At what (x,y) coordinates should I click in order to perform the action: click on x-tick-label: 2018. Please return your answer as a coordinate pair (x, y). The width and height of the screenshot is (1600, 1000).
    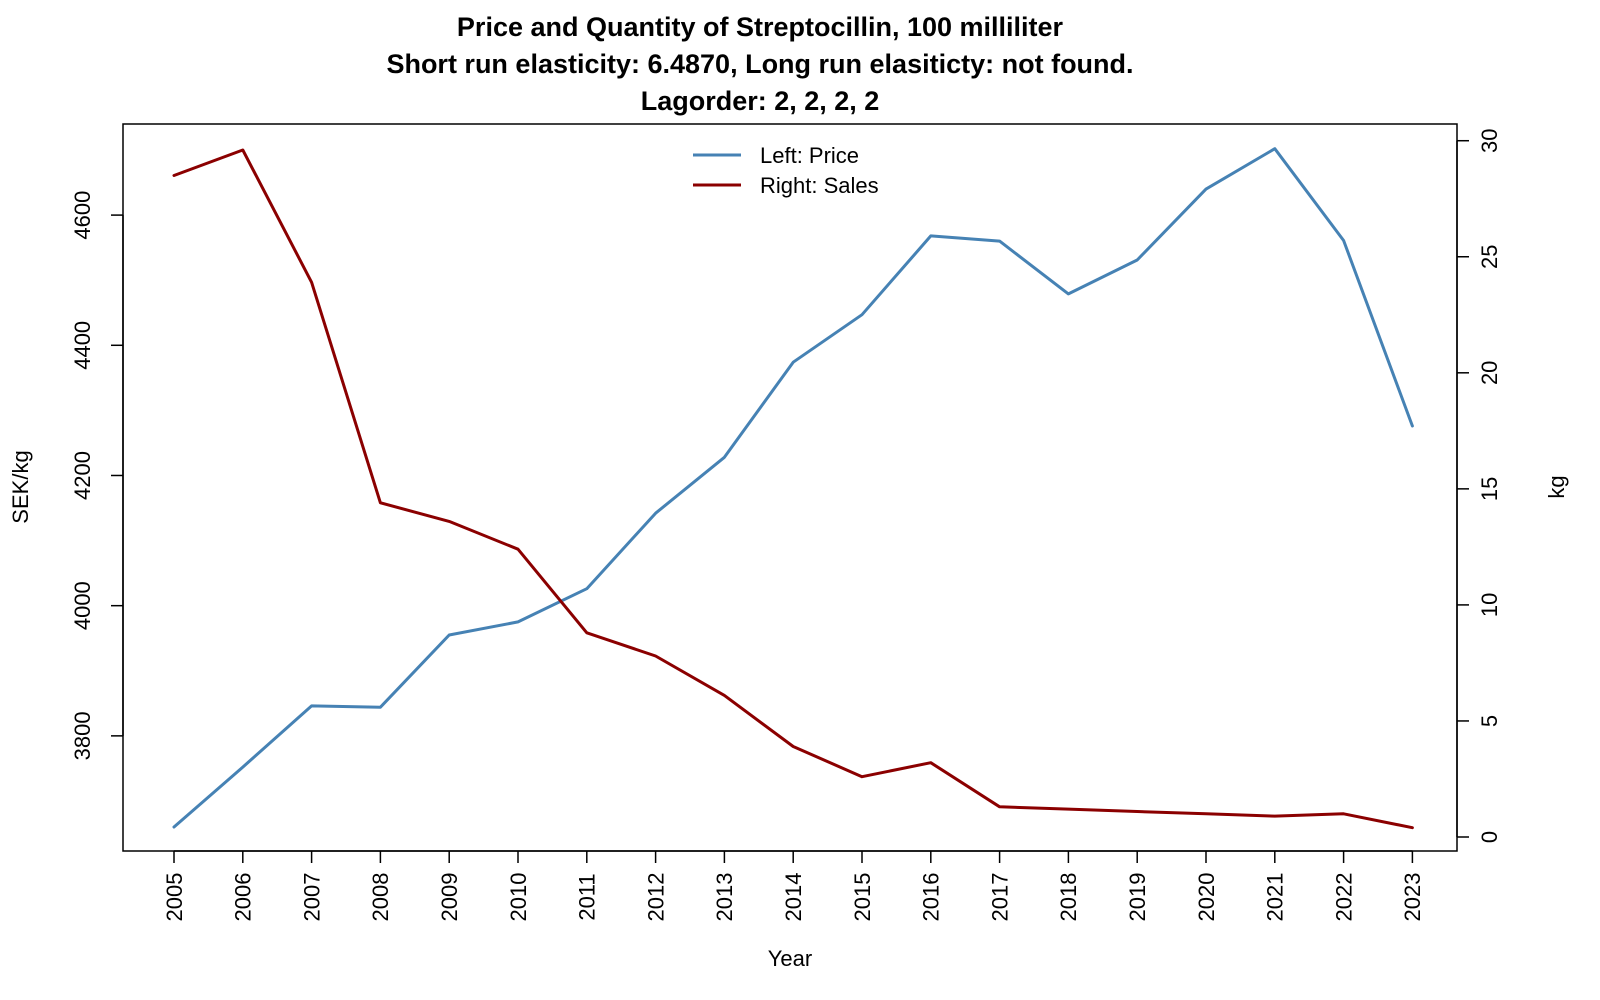
    Looking at the image, I should click on (1068, 897).